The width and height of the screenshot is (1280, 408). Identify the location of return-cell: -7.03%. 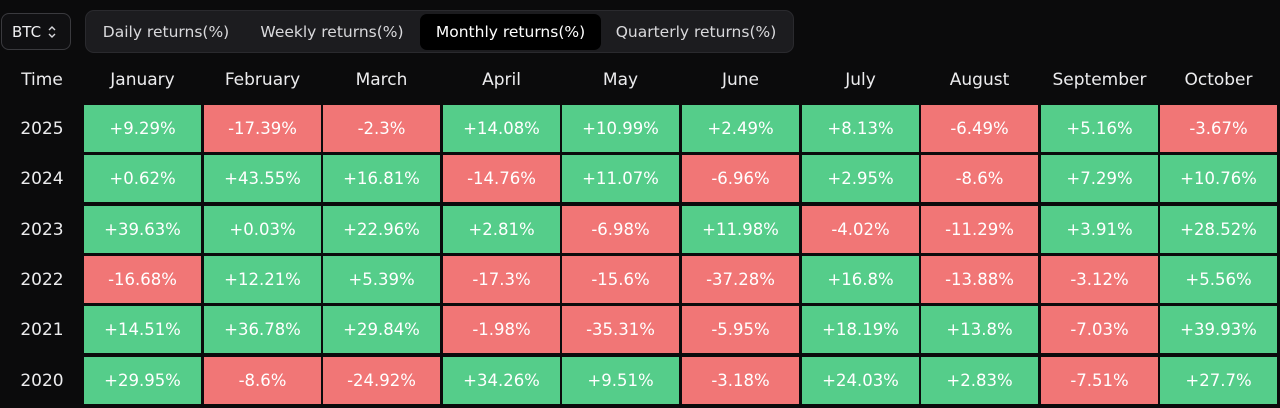
(1099, 329).